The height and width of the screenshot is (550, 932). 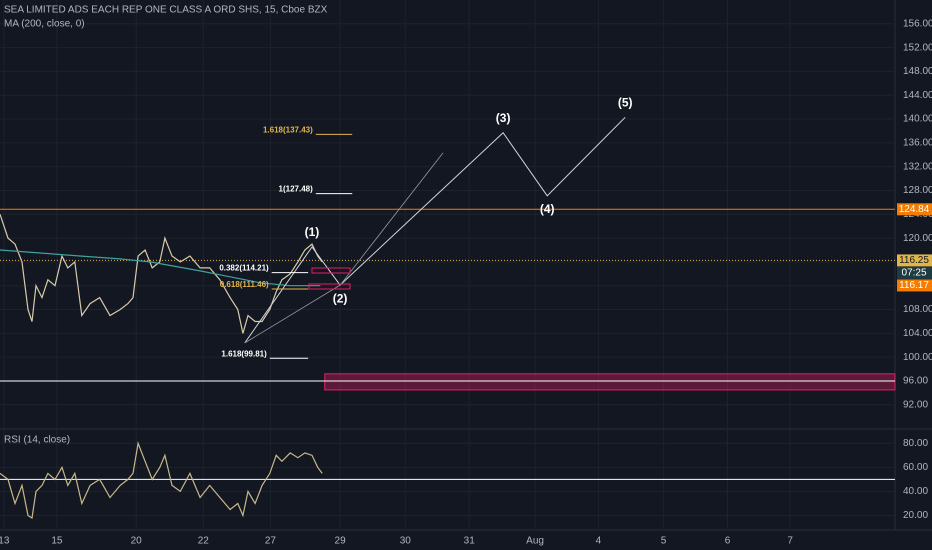 What do you see at coordinates (535, 541) in the screenshot?
I see `x-tick-label: Aug` at bounding box center [535, 541].